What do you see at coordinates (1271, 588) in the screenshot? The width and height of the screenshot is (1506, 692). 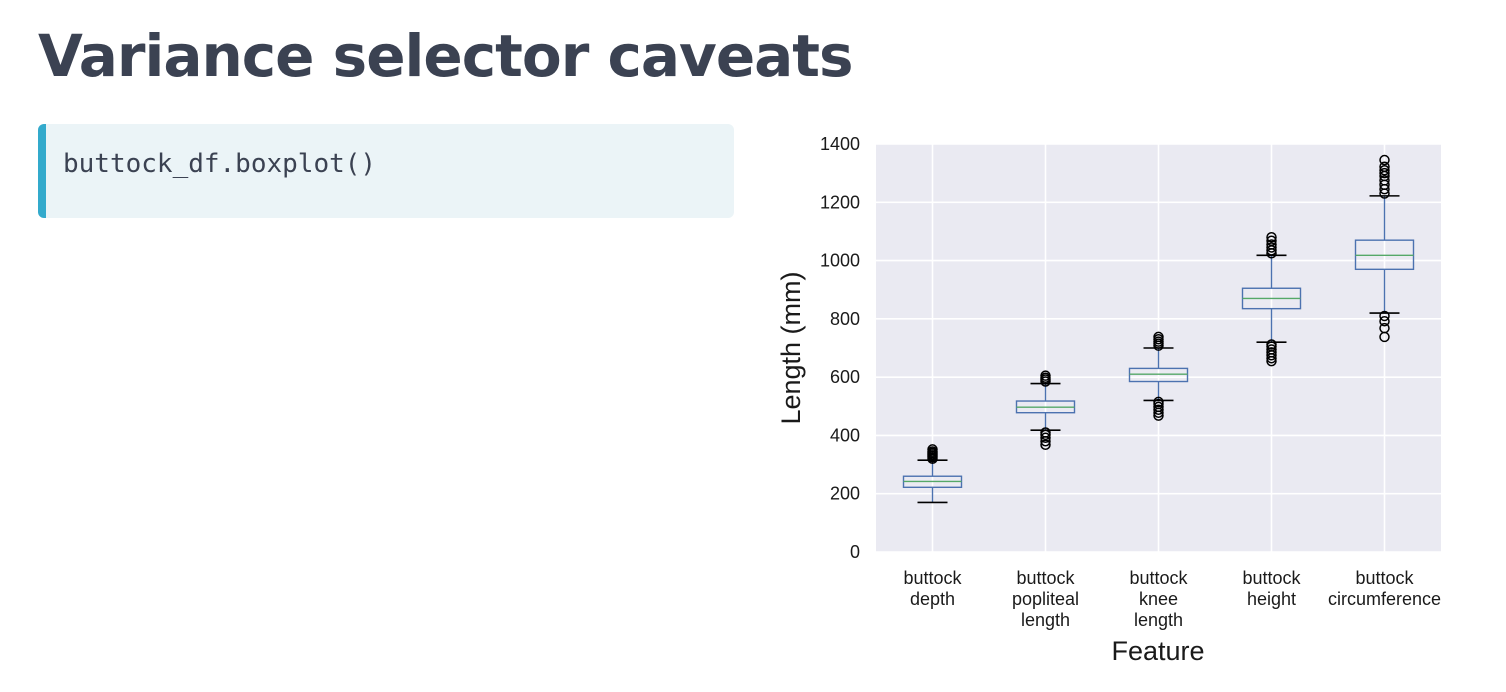 I see `x-tick-label: buttock height` at bounding box center [1271, 588].